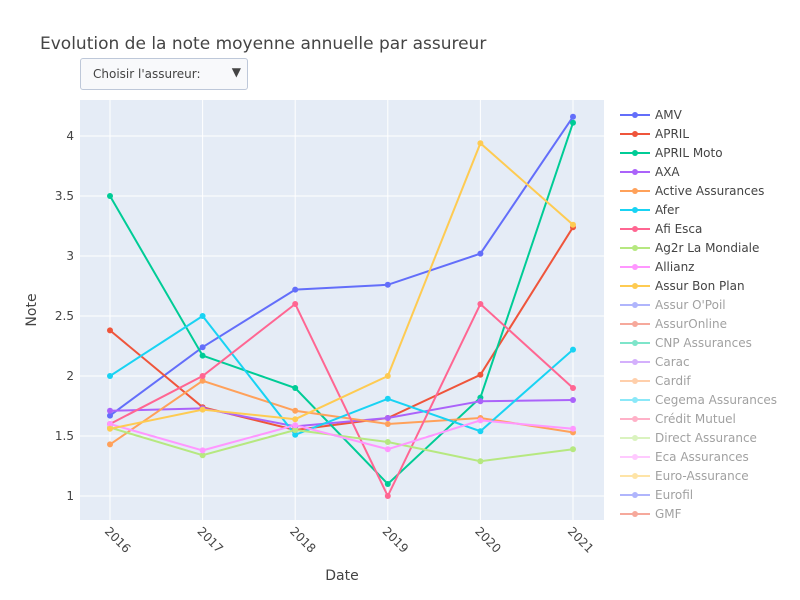 This screenshot has width=800, height=600. Describe the element at coordinates (702, 476) in the screenshot. I see `legend-label: Euro-Assurance` at that location.